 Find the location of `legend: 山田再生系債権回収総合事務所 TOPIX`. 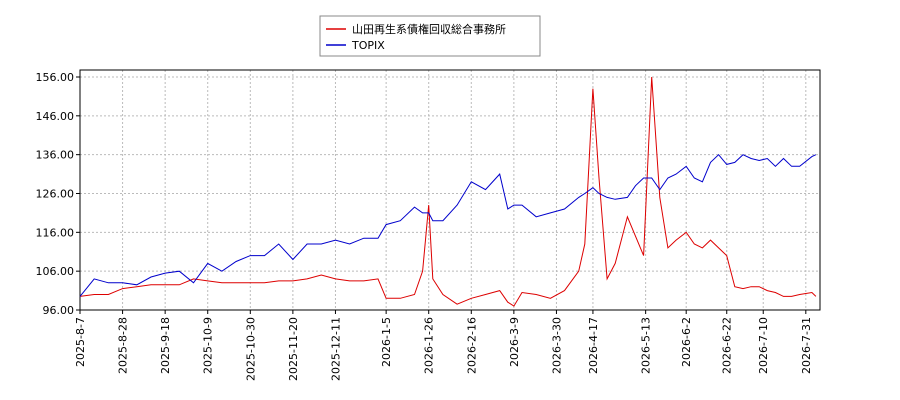

legend: 山田再生系債権回収総合事務所 TOPIX is located at coordinates (430, 36).